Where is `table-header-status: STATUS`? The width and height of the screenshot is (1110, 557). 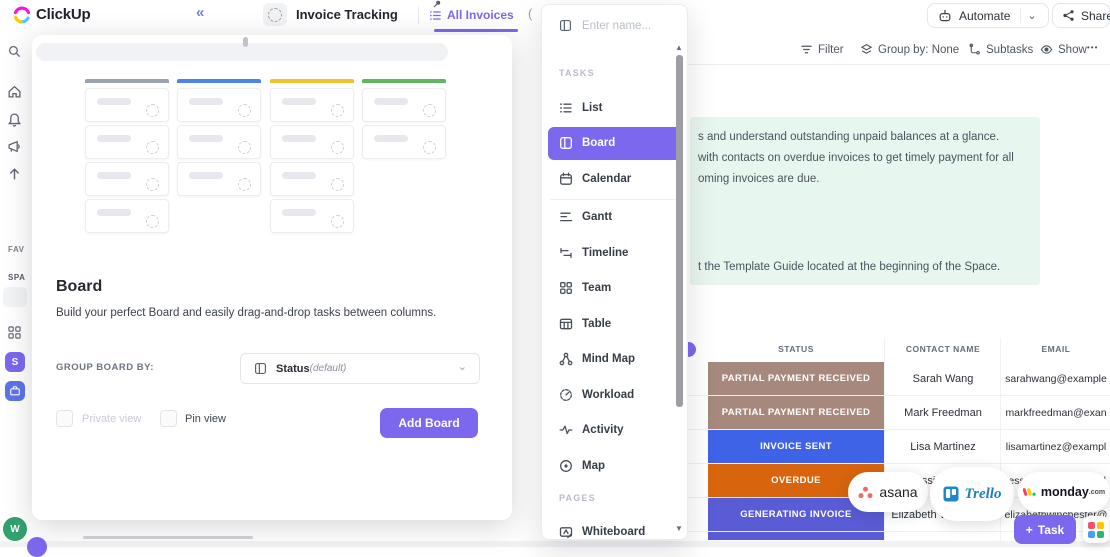 table-header-status: STATUS is located at coordinates (796, 349).